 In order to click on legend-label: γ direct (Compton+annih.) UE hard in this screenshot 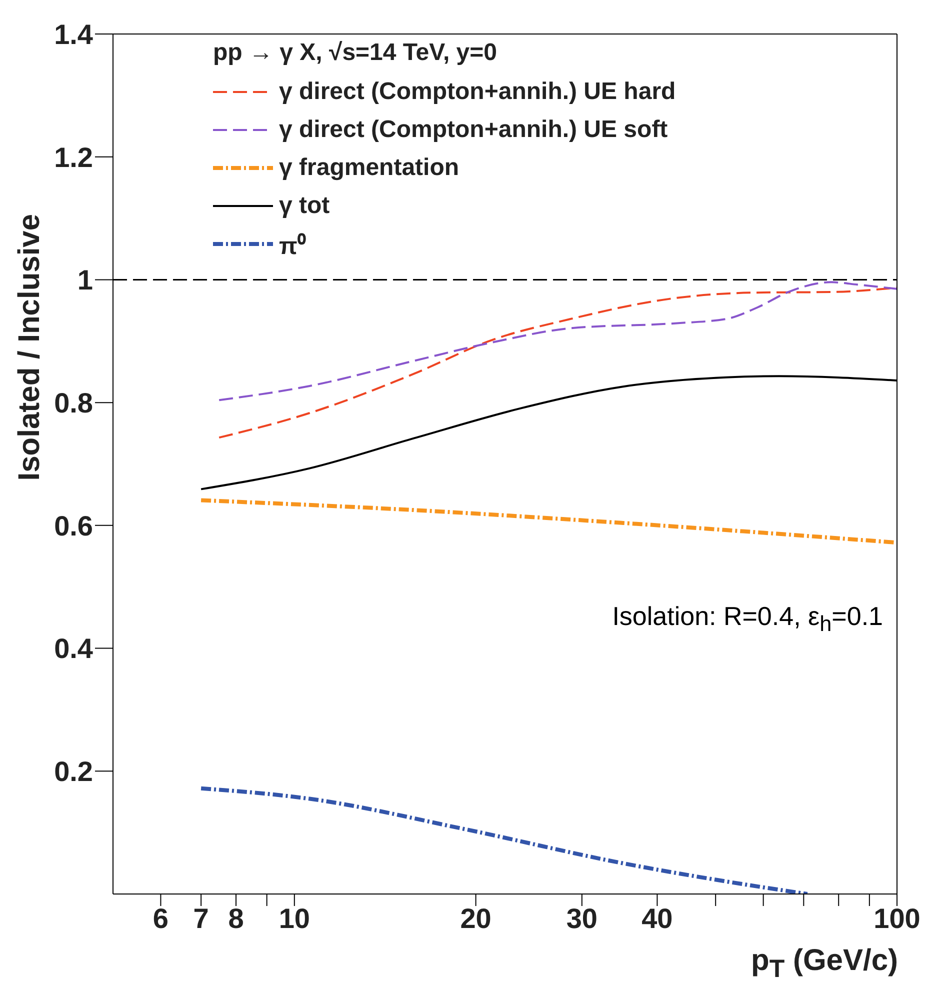, I will do `click(477, 92)`.